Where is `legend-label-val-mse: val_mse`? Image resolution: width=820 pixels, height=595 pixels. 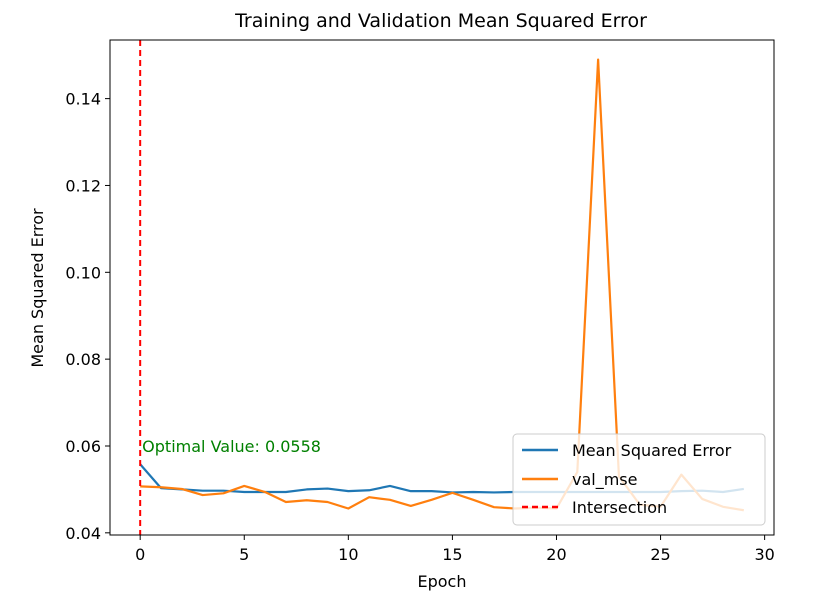 legend-label-val-mse: val_mse is located at coordinates (604, 480).